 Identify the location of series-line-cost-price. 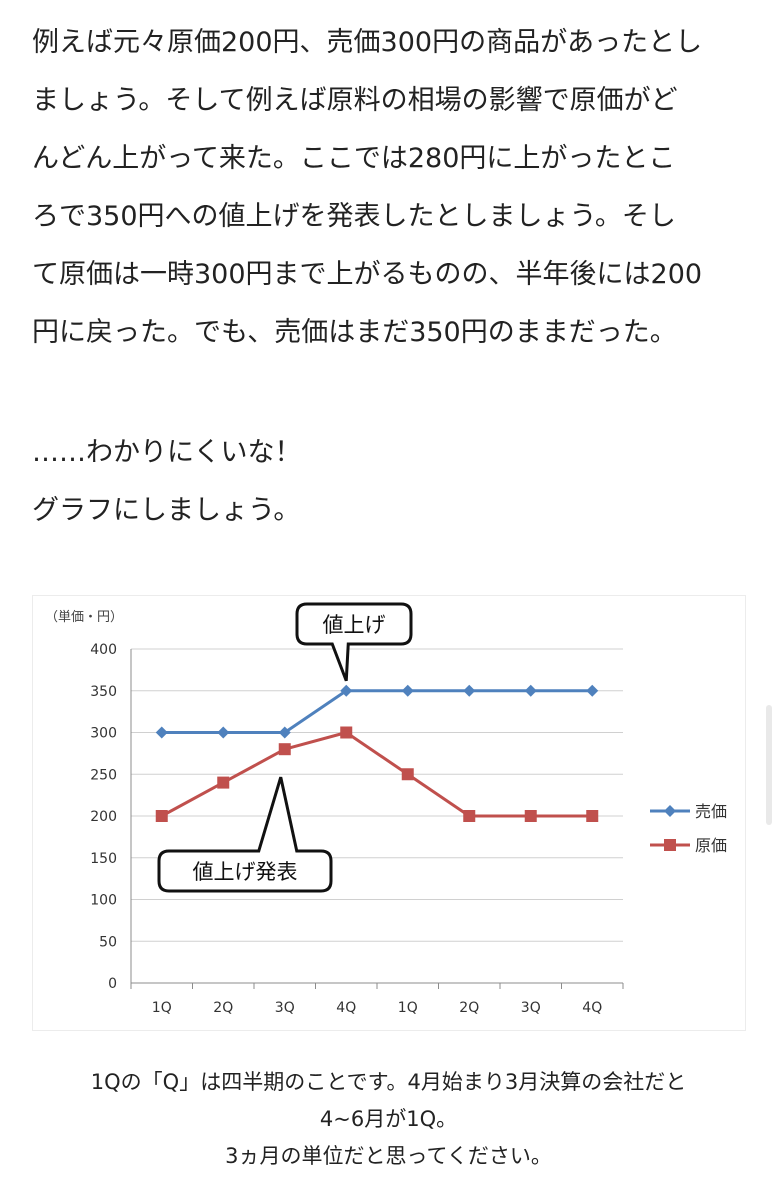
(377, 774).